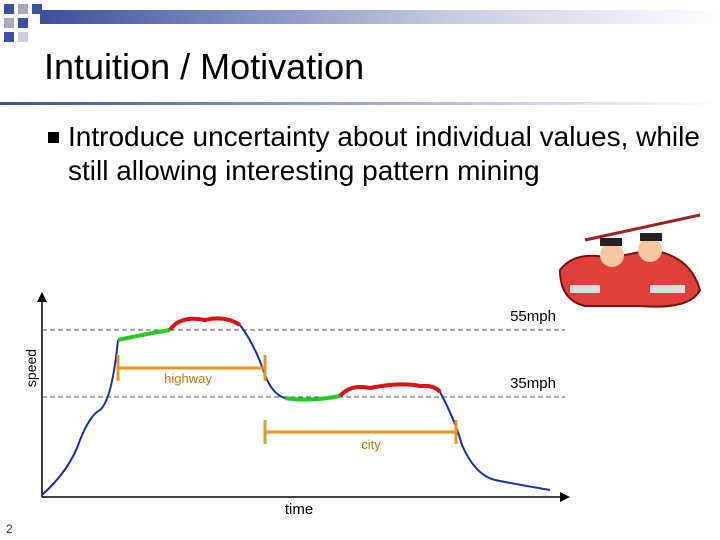 The width and height of the screenshot is (720, 540). Describe the element at coordinates (53, 137) in the screenshot. I see `bullet-marker` at that location.